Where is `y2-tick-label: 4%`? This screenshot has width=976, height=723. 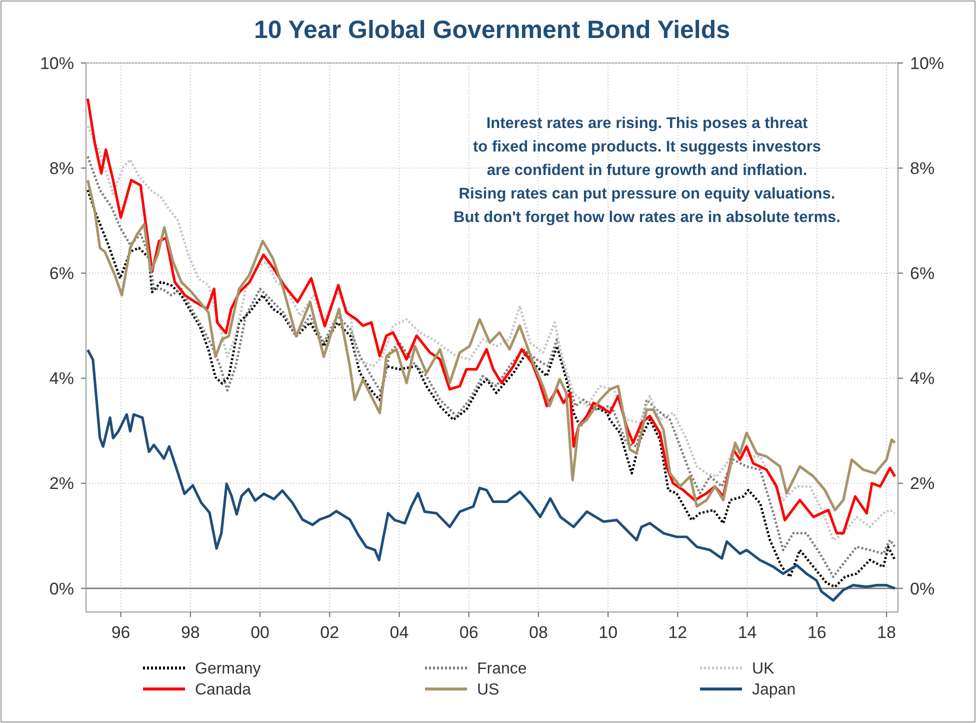 y2-tick-label: 4% is located at coordinates (922, 378).